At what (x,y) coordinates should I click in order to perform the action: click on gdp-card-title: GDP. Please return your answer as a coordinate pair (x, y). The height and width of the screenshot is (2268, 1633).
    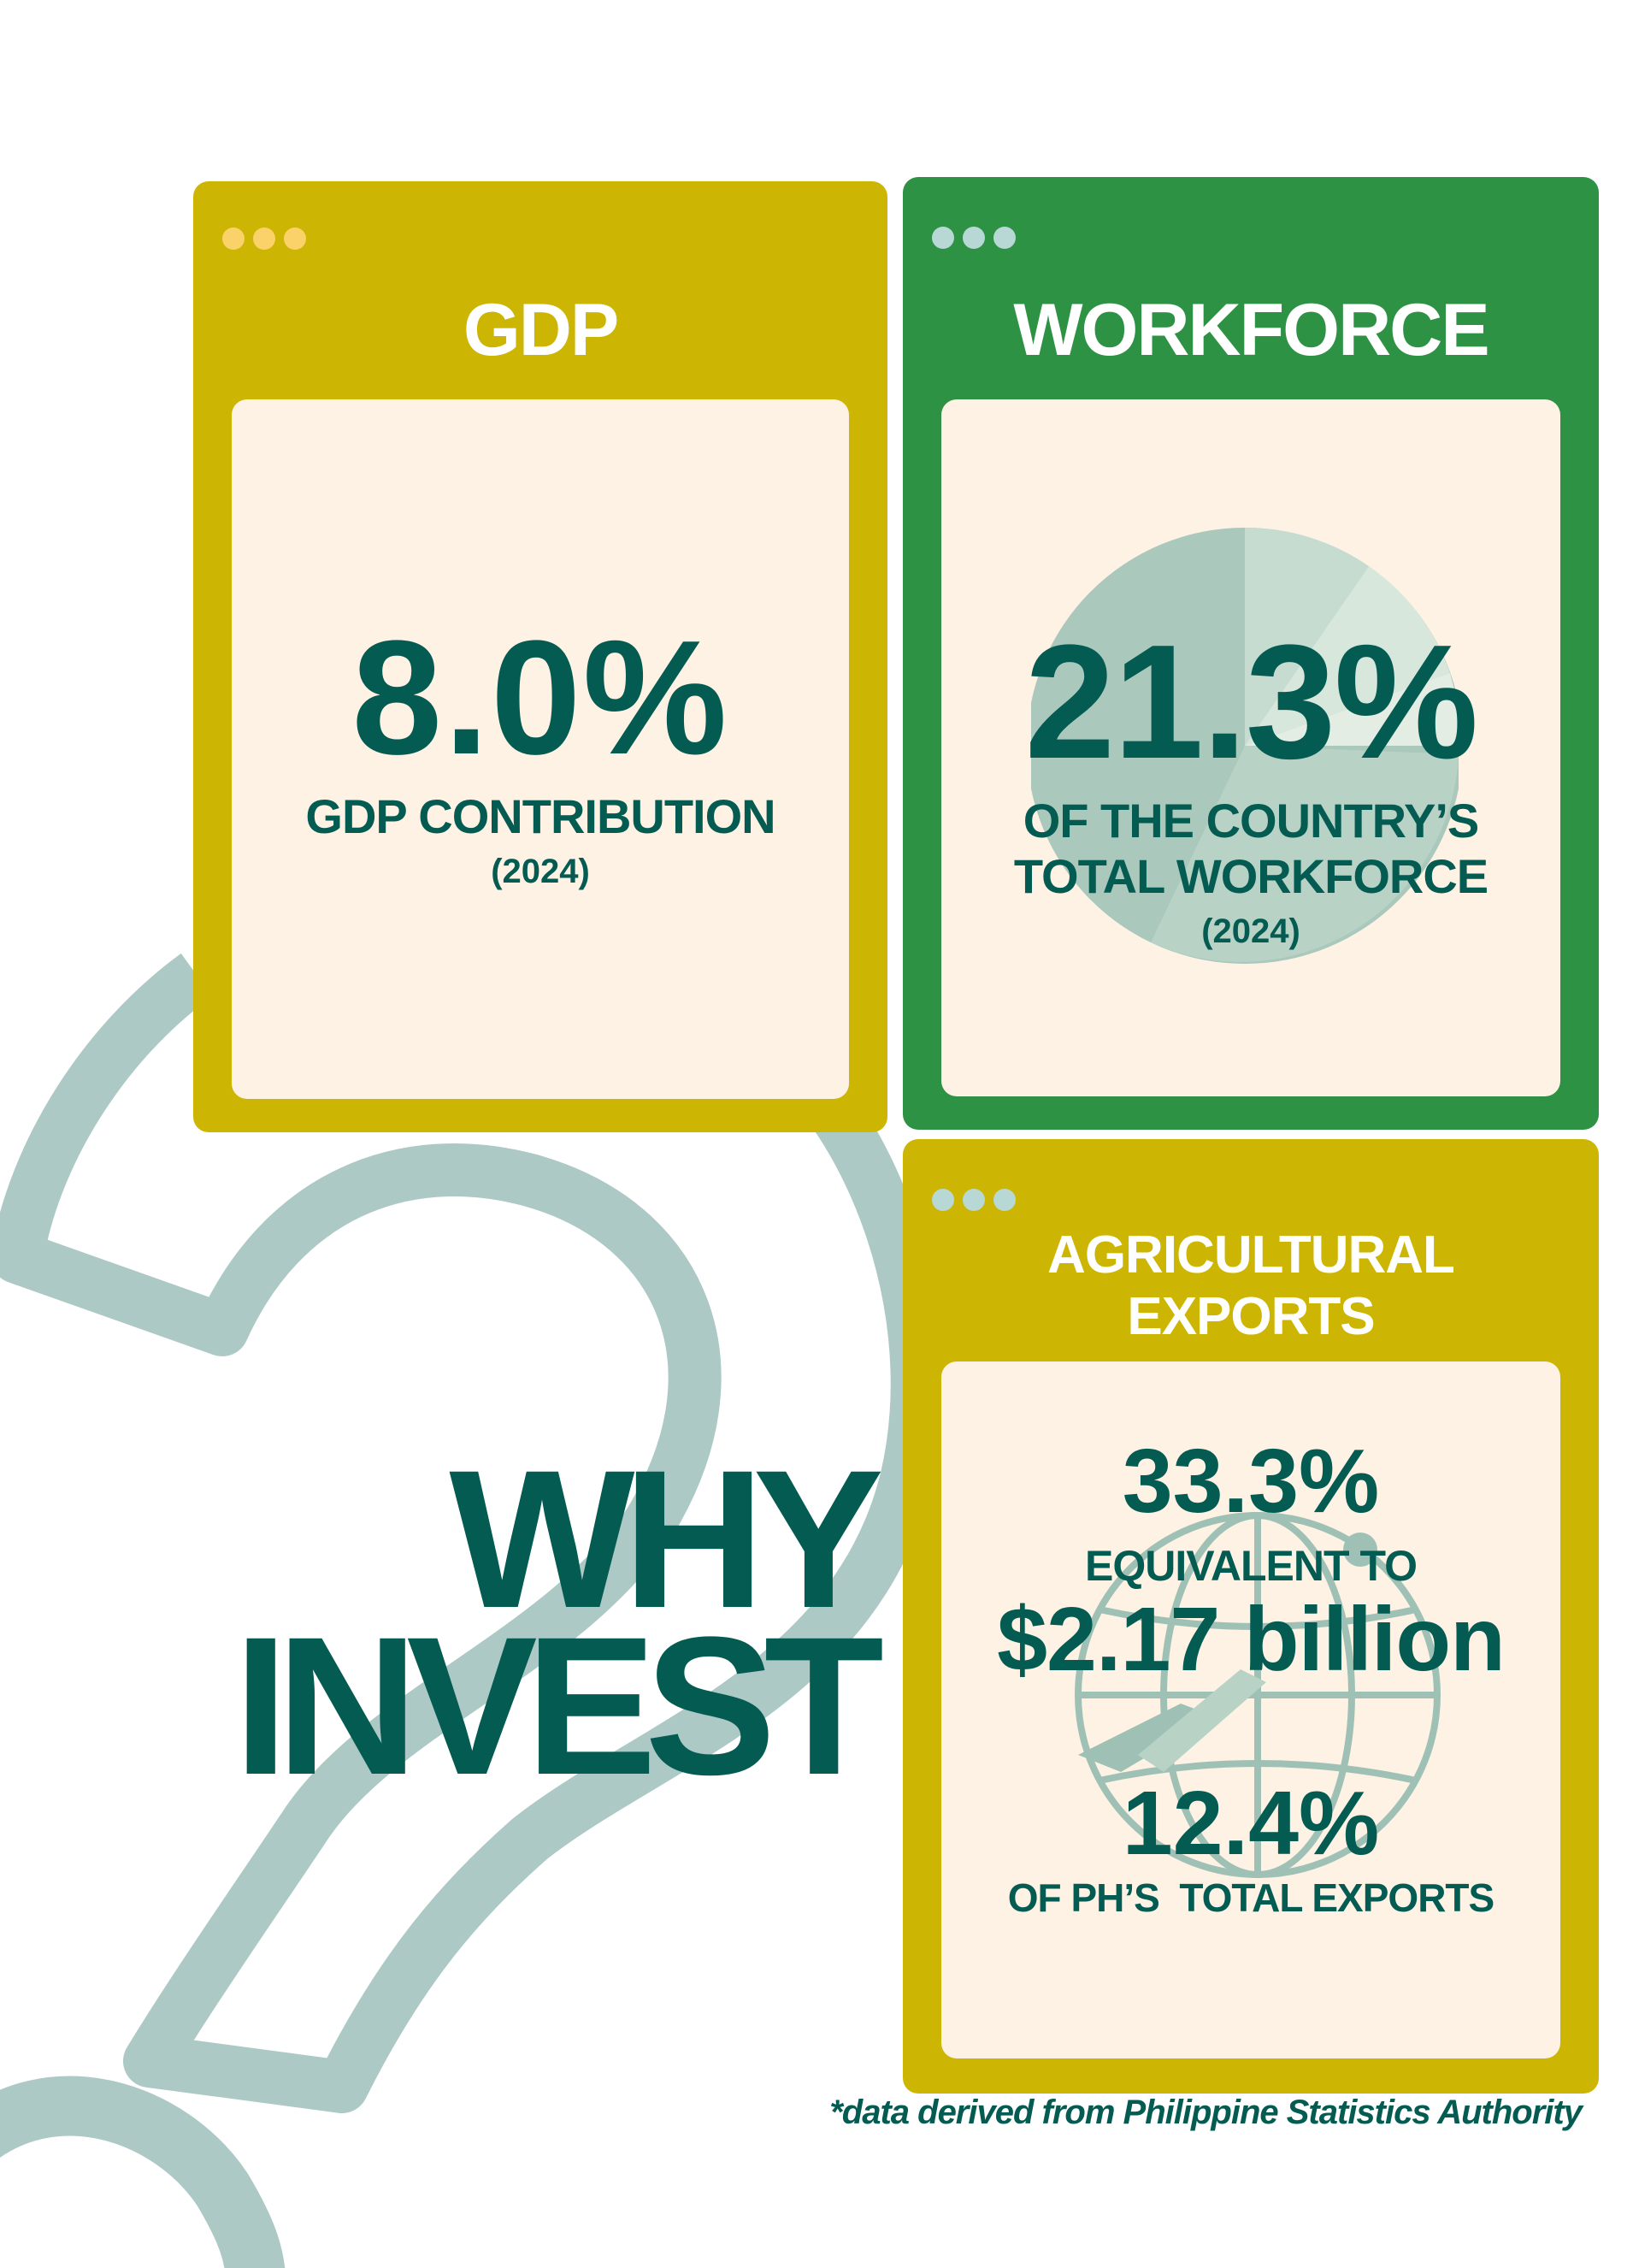
    Looking at the image, I should click on (541, 330).